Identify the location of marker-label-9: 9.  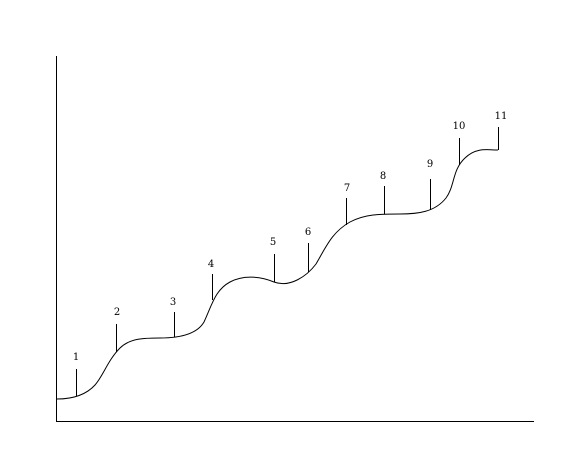
(430, 164).